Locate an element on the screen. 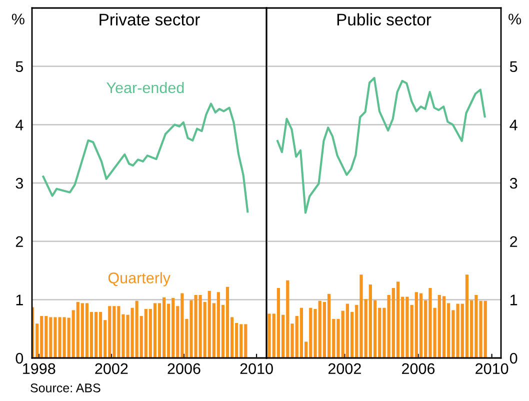  y-tick-label: 0 is located at coordinates (20, 358).